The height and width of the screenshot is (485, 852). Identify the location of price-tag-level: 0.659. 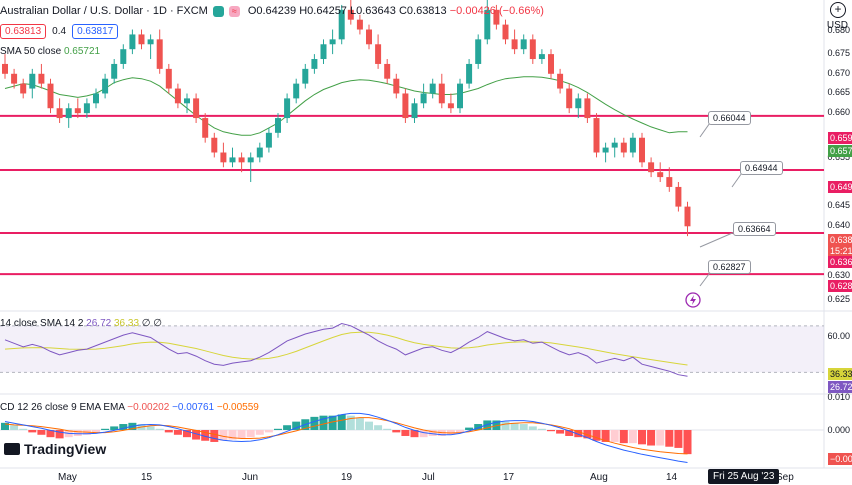
(840, 138).